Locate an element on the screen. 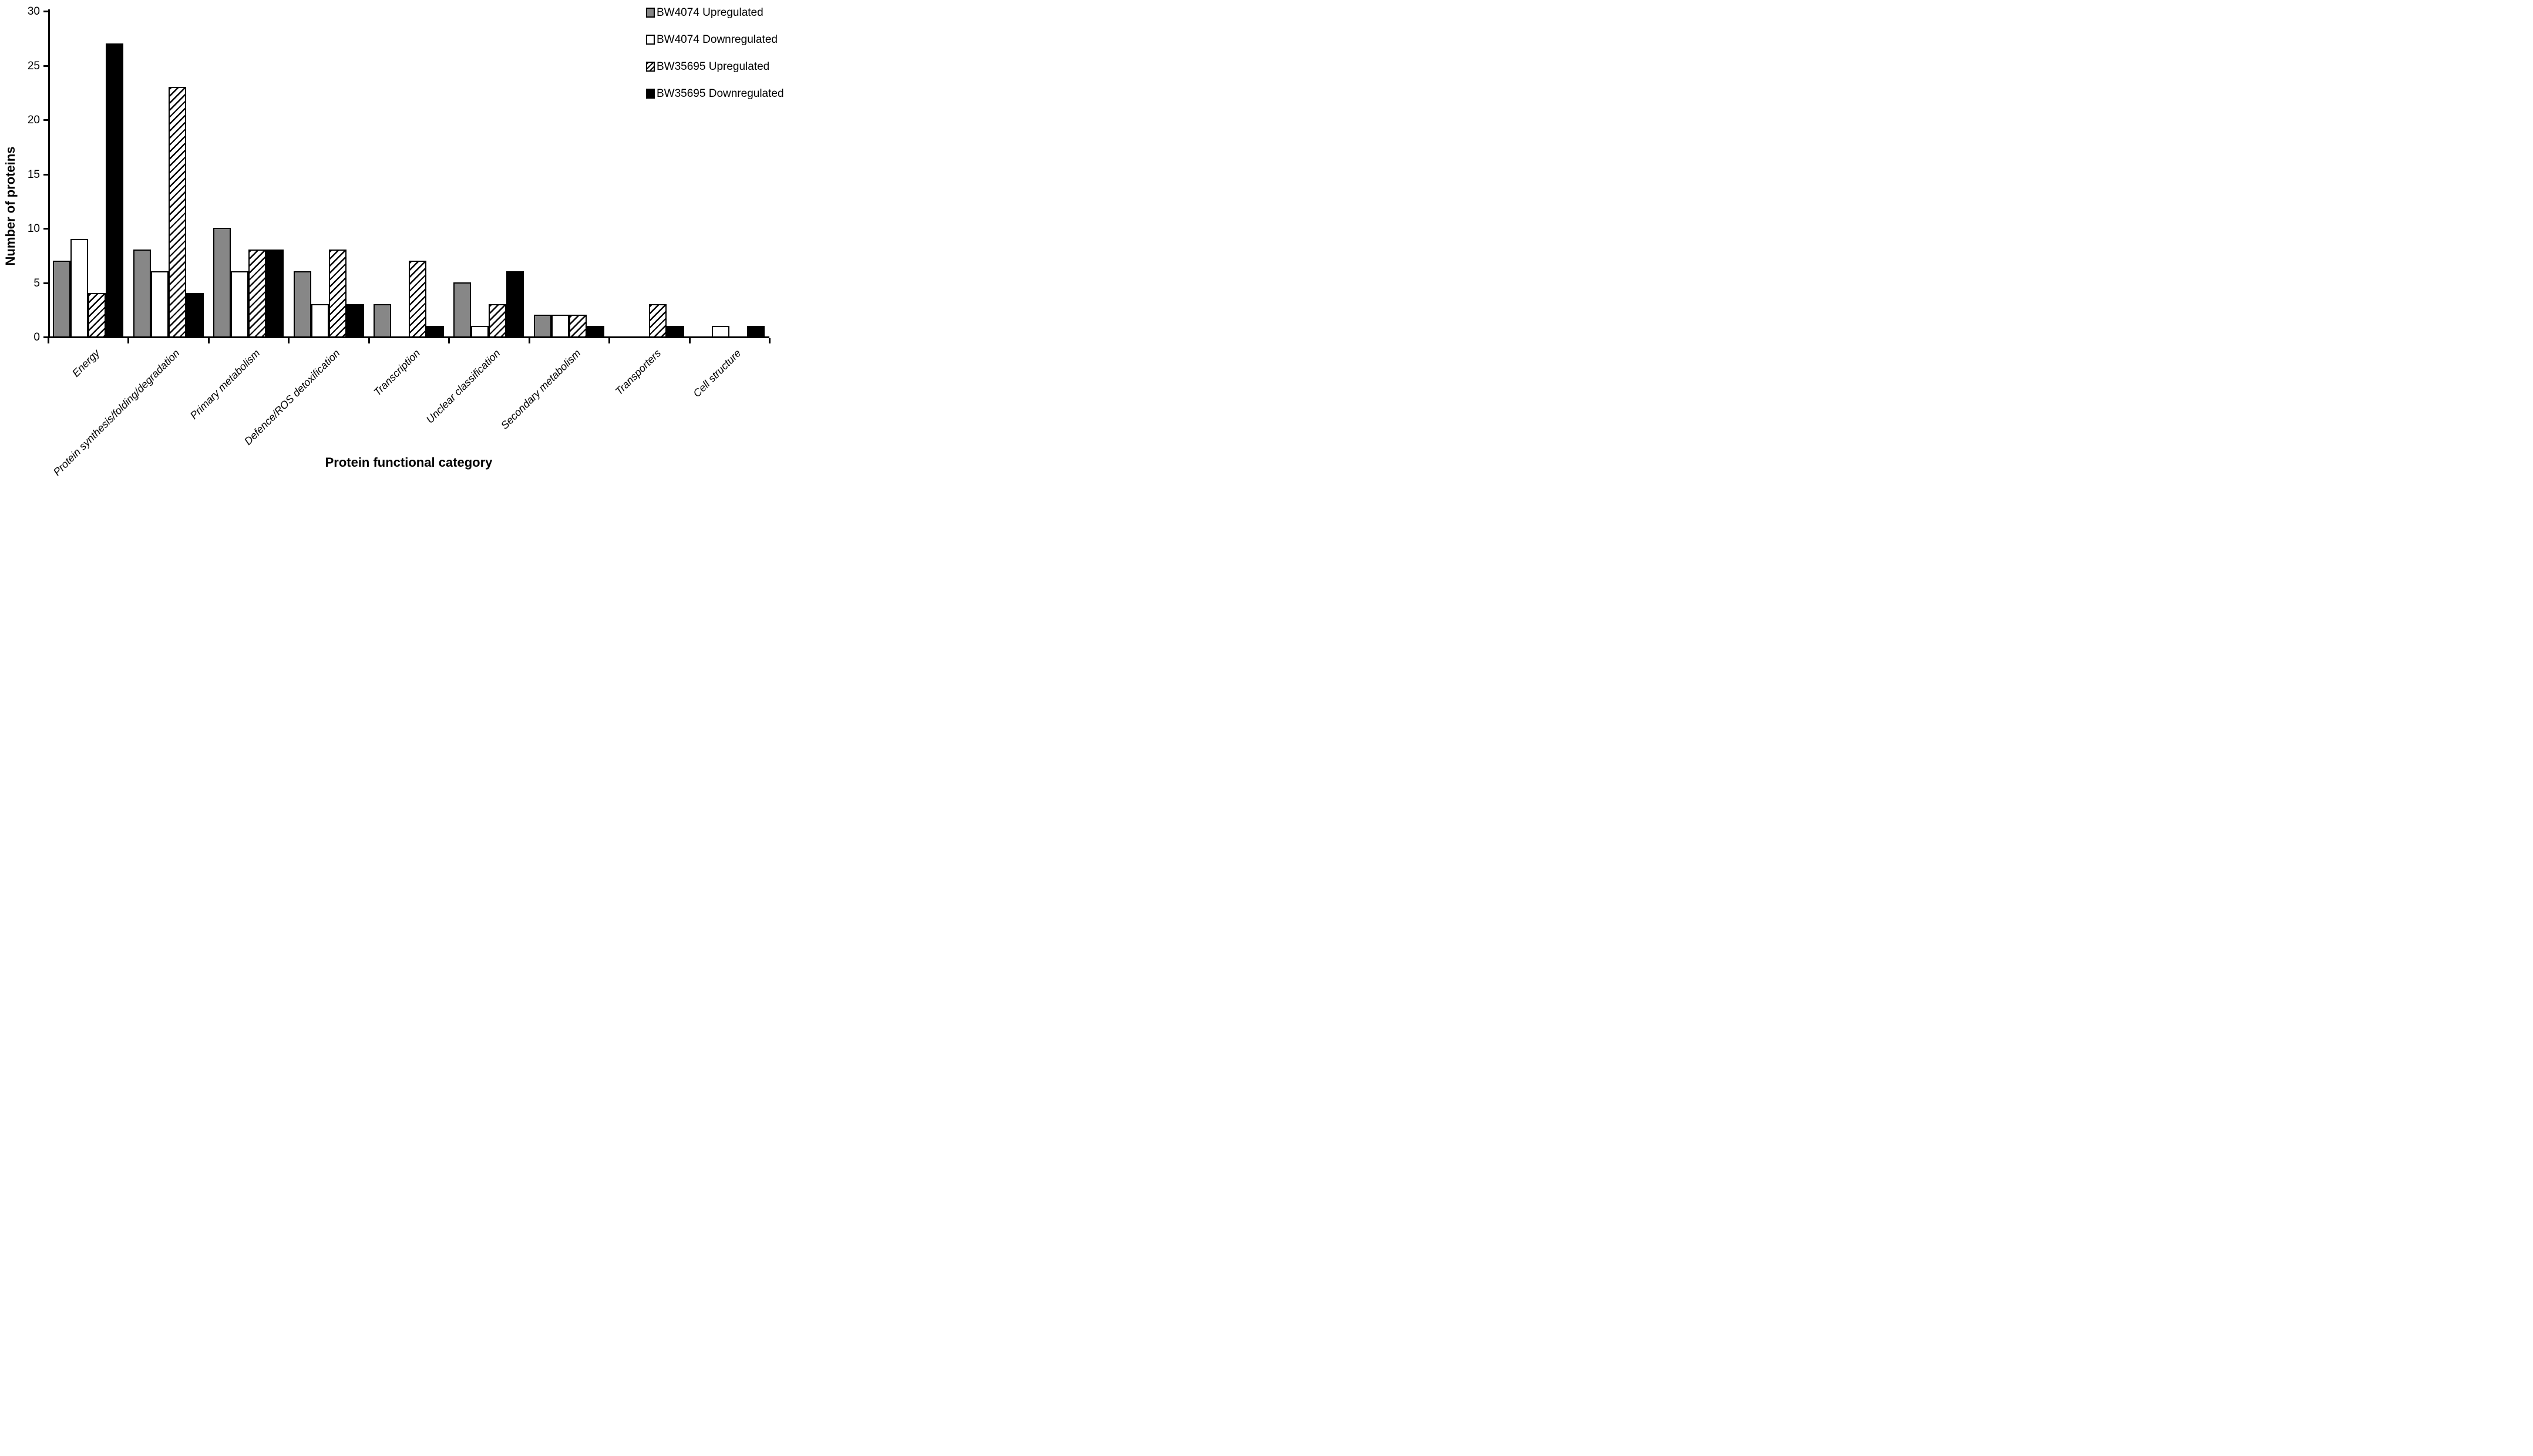  bar-unclear-classification-bw4074-upregulated is located at coordinates (463, 309).